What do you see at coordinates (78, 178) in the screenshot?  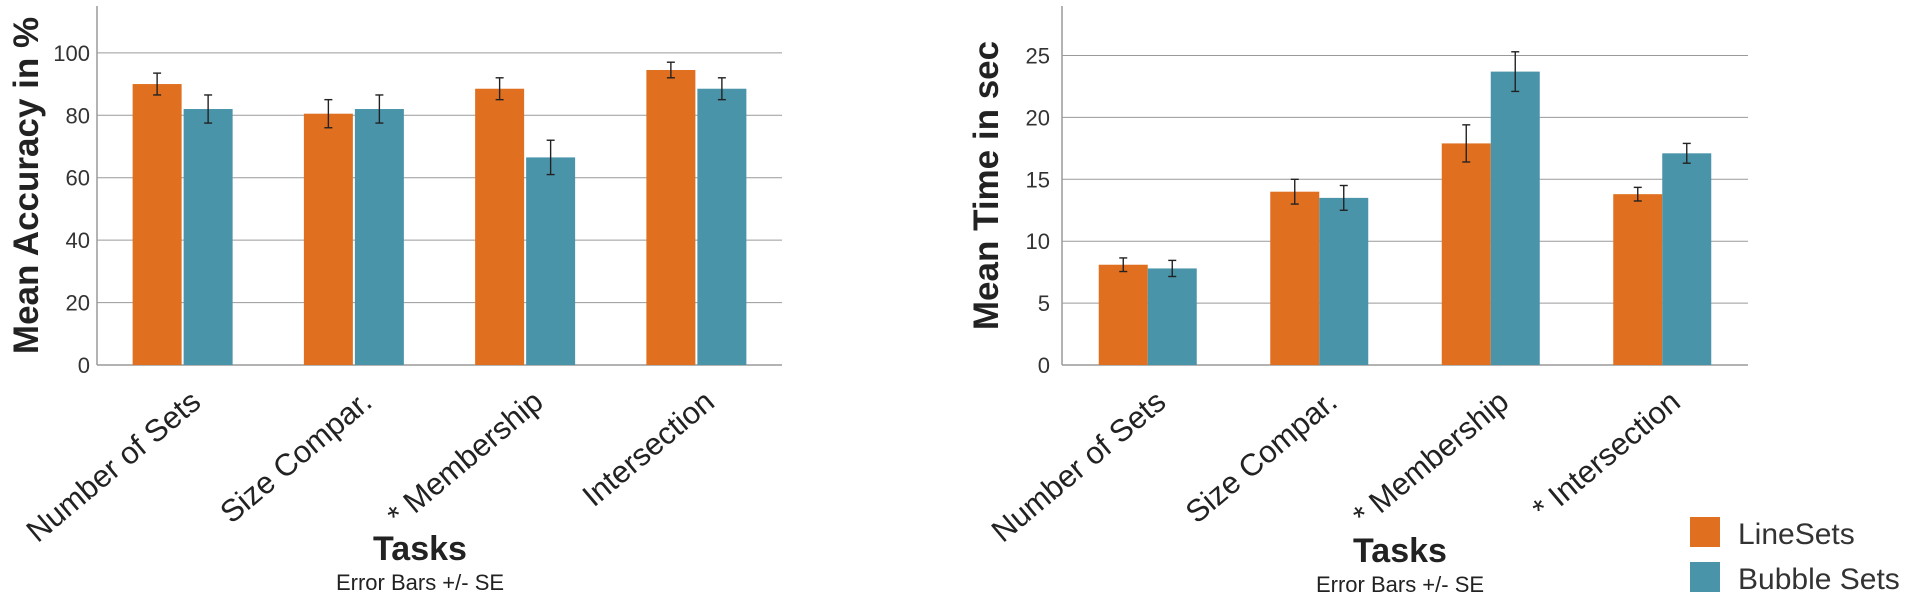 I see `y-tick-label: 60` at bounding box center [78, 178].